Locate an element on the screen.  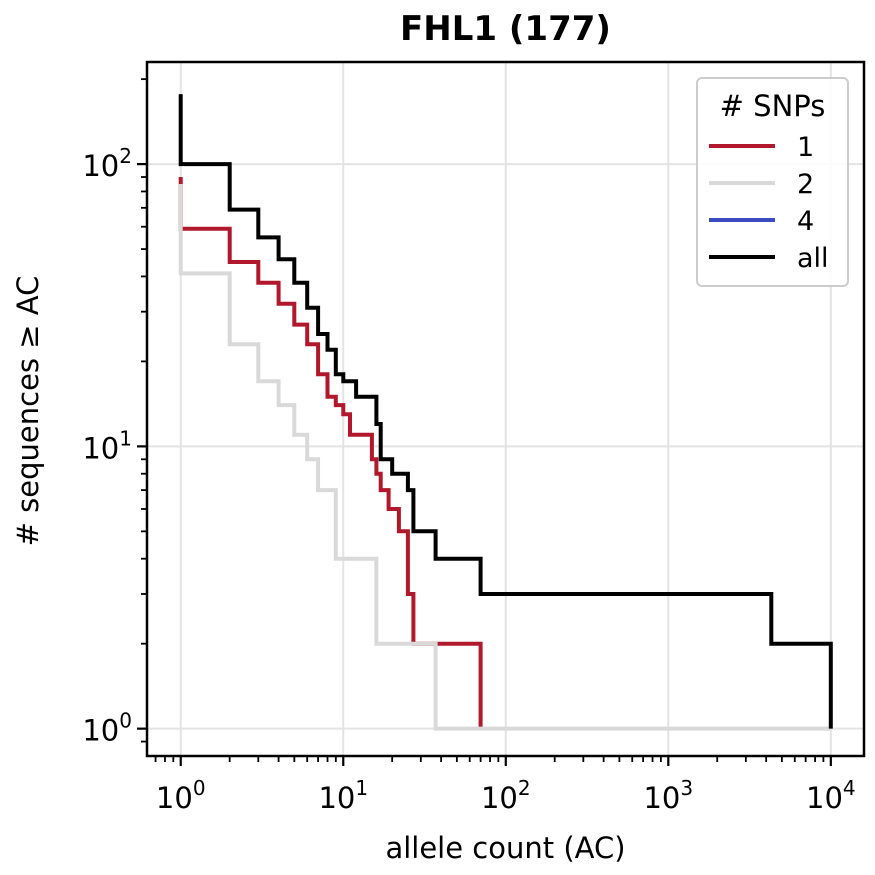
x-tick-label: 10¹ is located at coordinates (343, 795).